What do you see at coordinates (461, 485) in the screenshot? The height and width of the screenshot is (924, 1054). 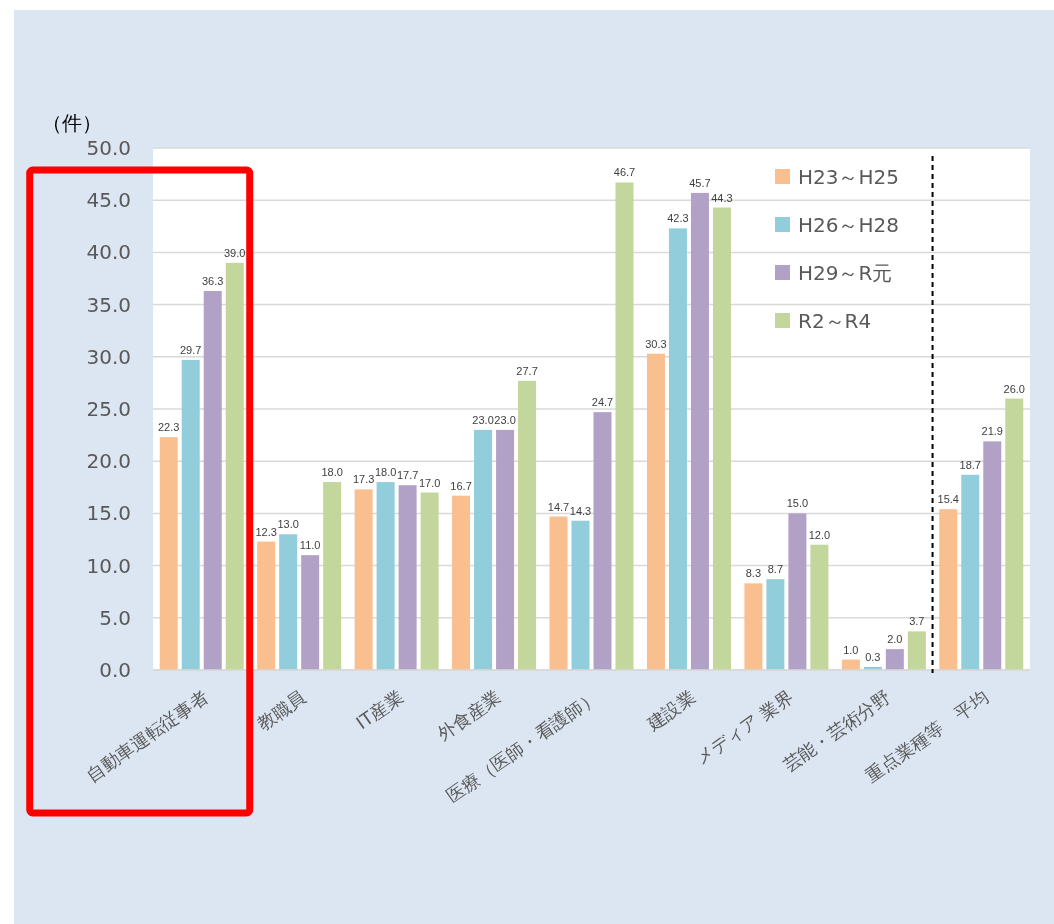 I see `data-label: 16.7` at bounding box center [461, 485].